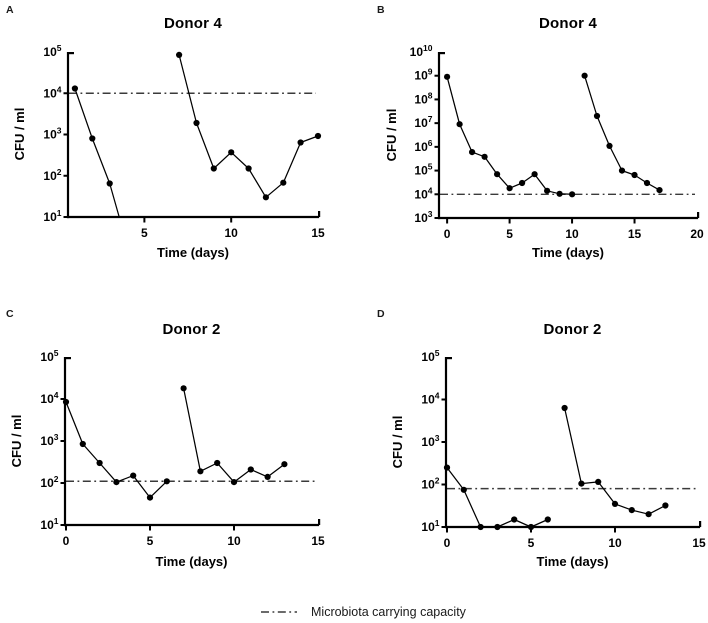 This screenshot has width=708, height=623. Describe the element at coordinates (191, 329) in the screenshot. I see `chart-title-c: Donor 2` at that location.